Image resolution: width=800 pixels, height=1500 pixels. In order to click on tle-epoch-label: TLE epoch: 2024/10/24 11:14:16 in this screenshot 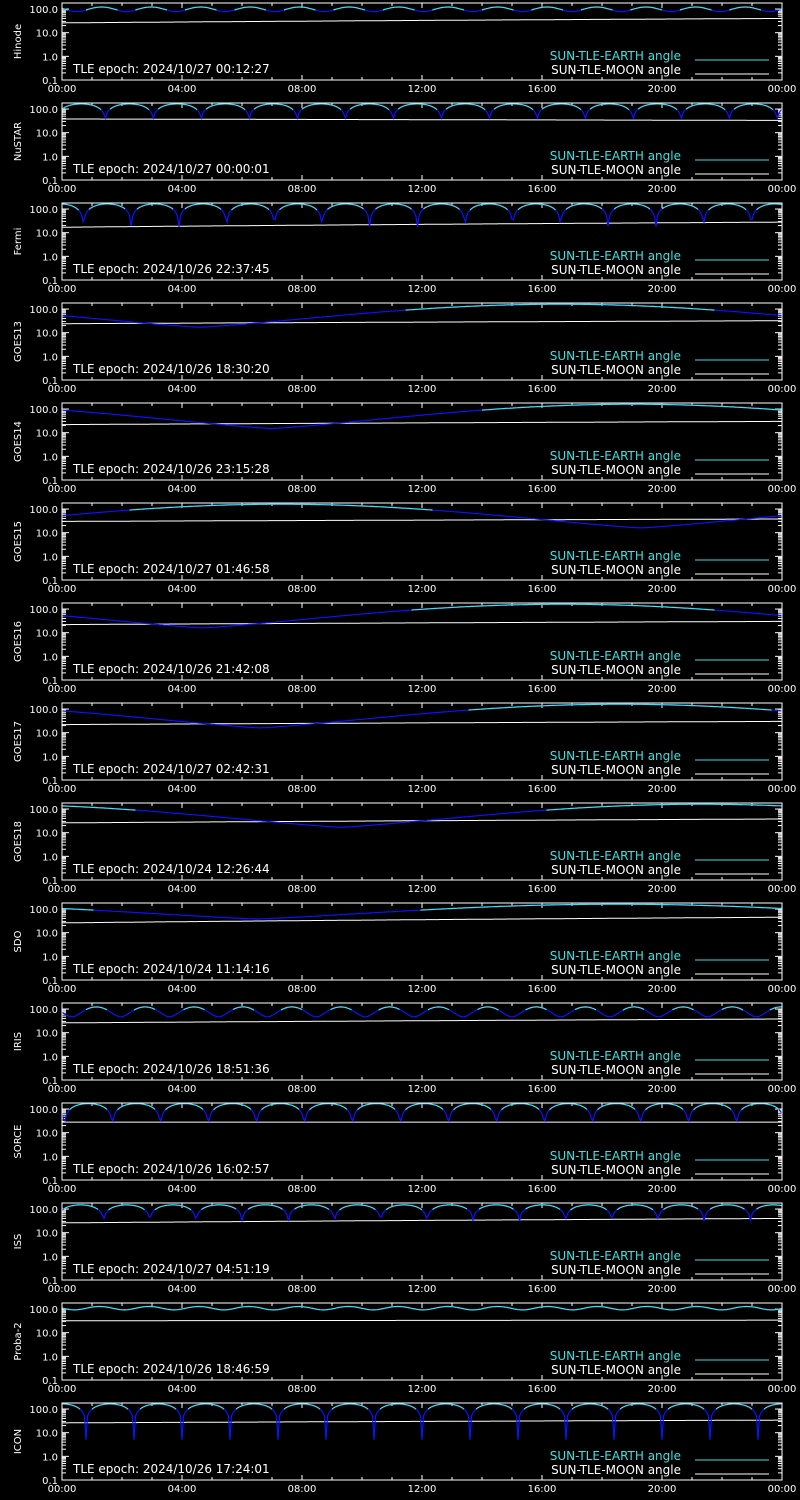, I will do `click(171, 969)`.